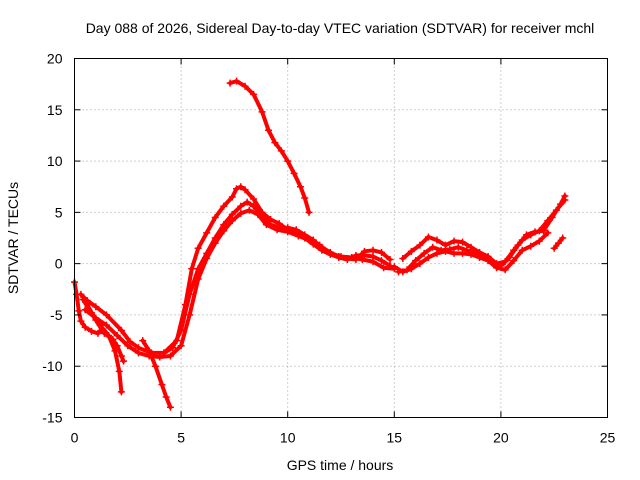 This screenshot has width=640, height=480. I want to click on y-tick-label: 5, so click(59, 212).